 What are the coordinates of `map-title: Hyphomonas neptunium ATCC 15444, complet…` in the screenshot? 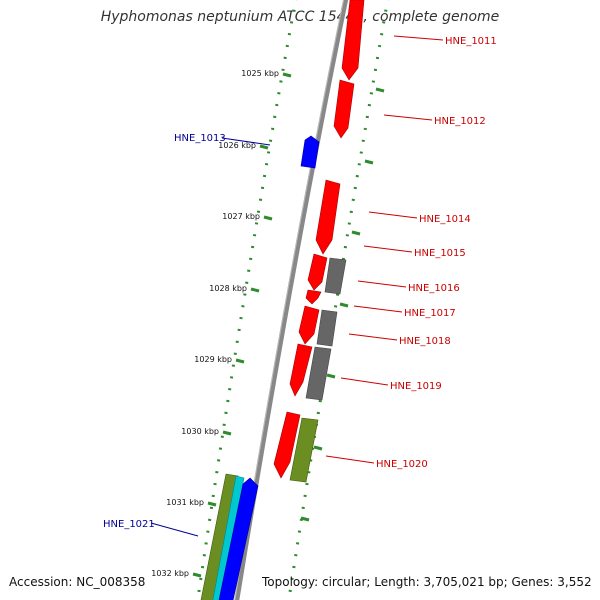 It's located at (300, 17).